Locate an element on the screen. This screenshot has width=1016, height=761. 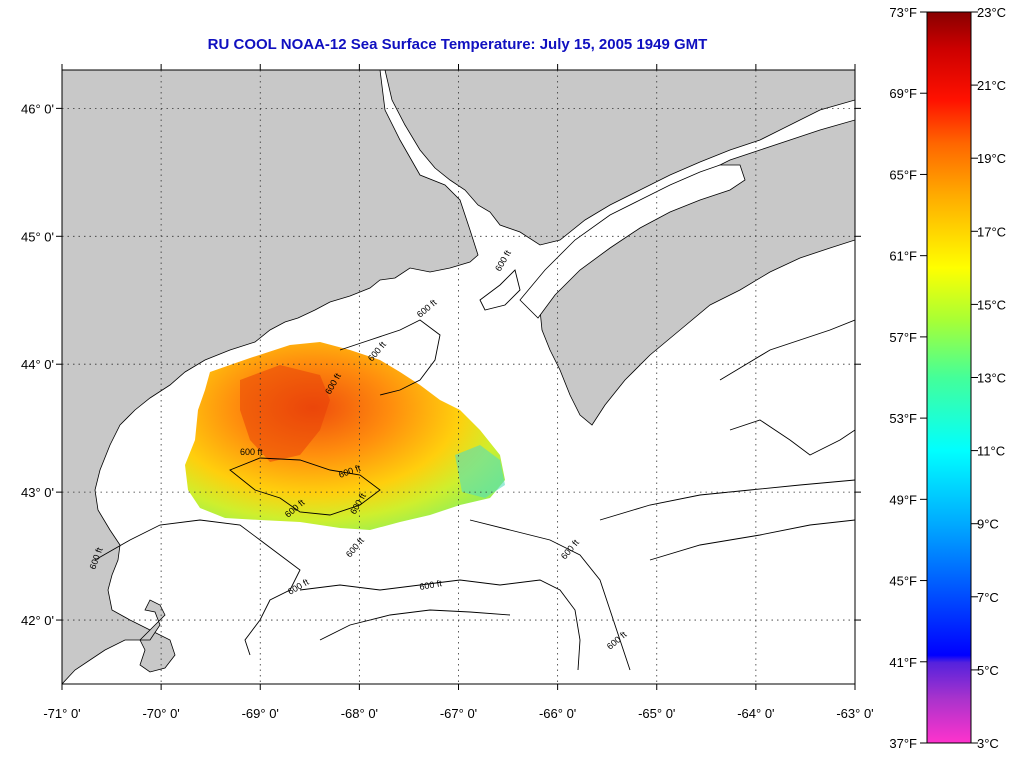
sst-cool-fringe is located at coordinates (480, 471).